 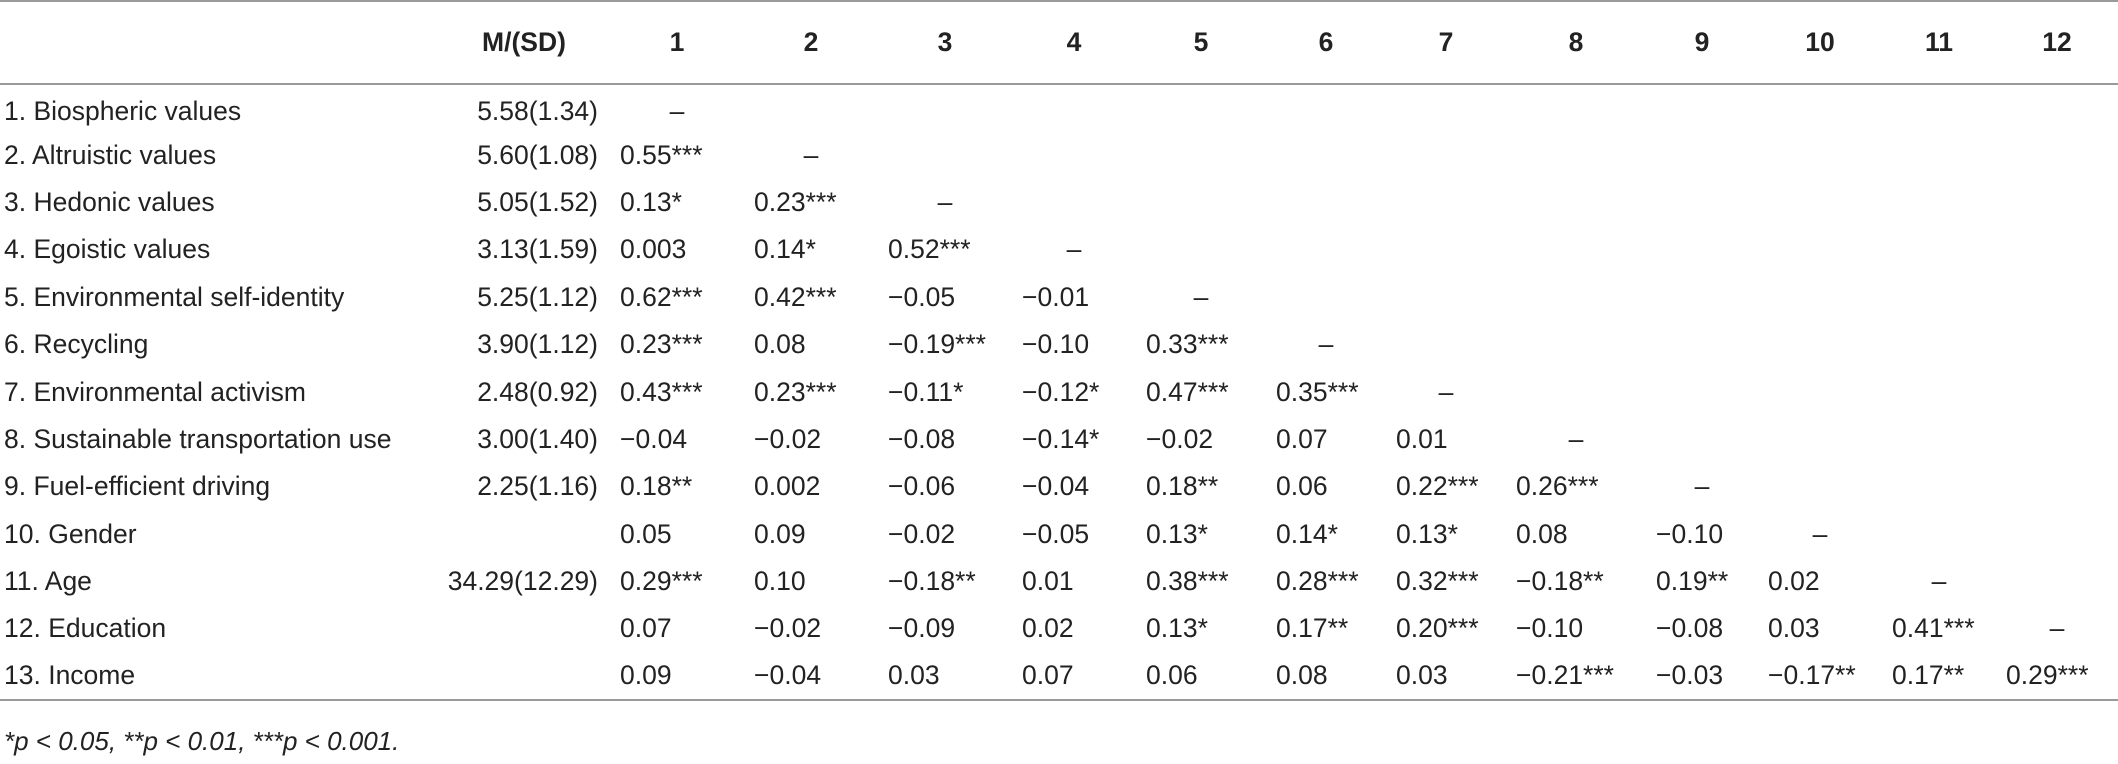 What do you see at coordinates (537, 154) in the screenshot?
I see `row-msd: 5.60(1.08)` at bounding box center [537, 154].